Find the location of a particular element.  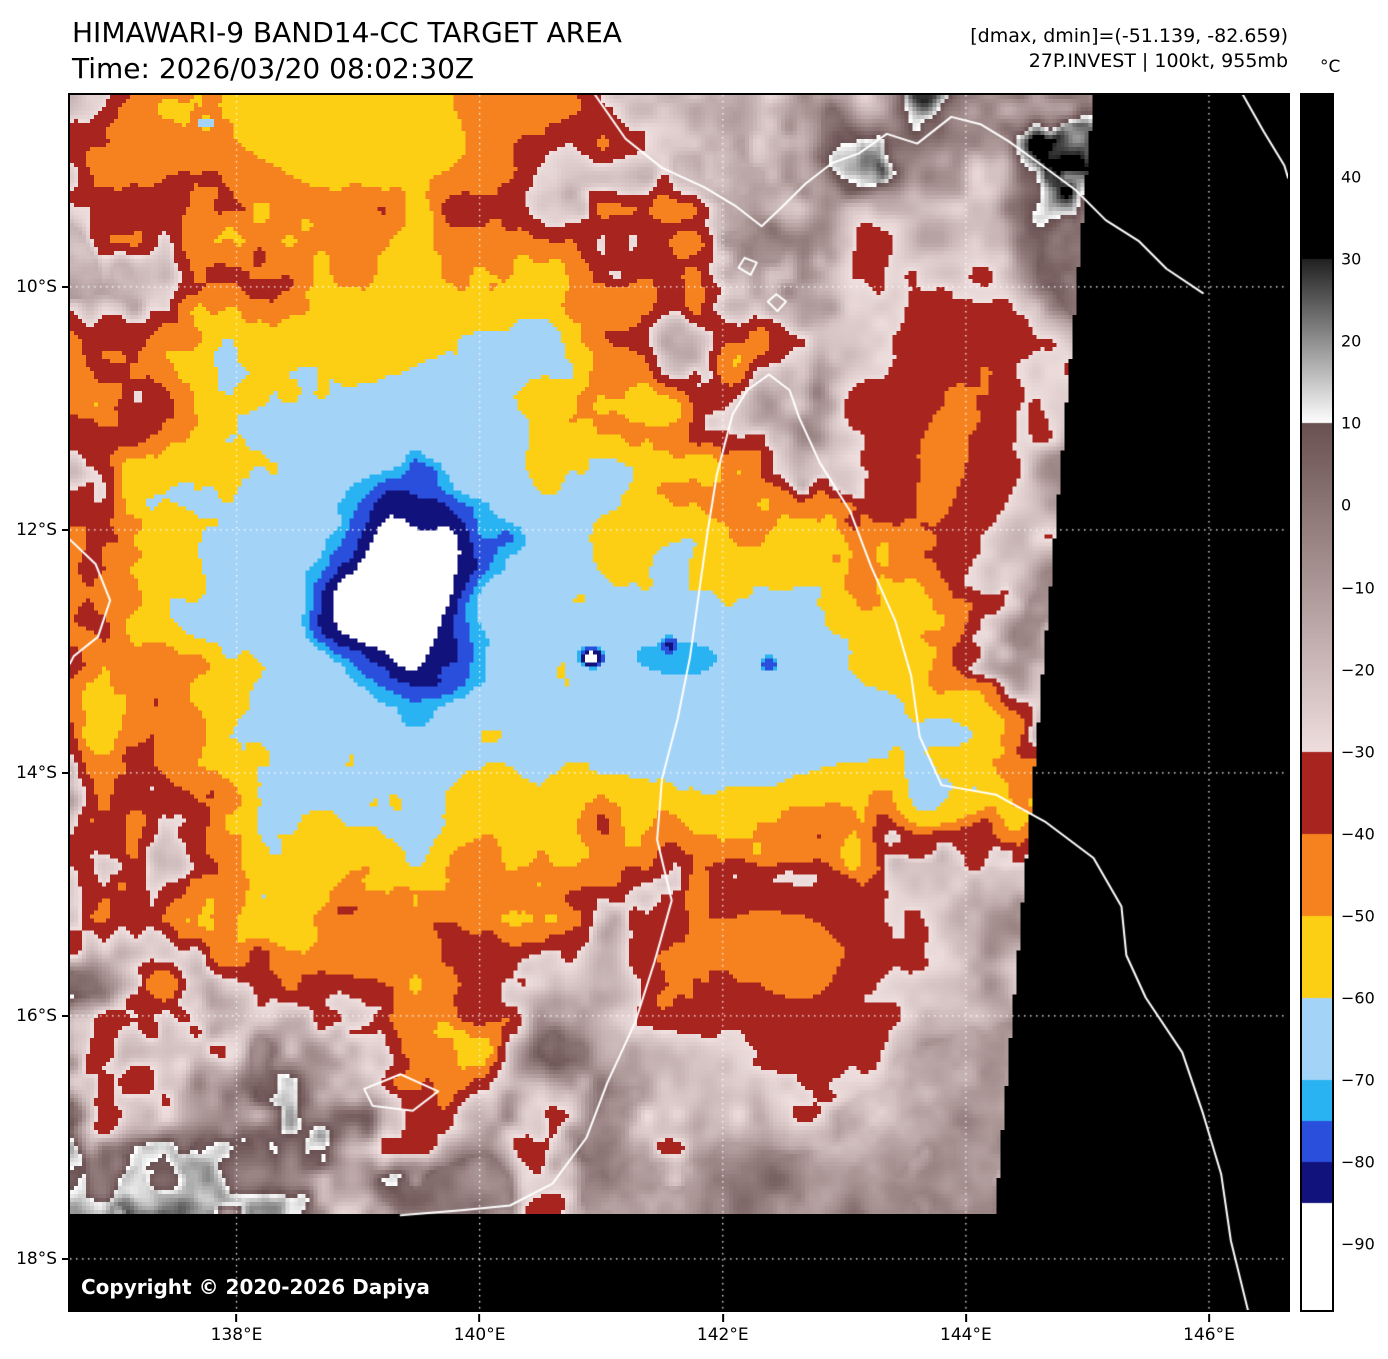

x-tick-label: 146°E is located at coordinates (1209, 1335).